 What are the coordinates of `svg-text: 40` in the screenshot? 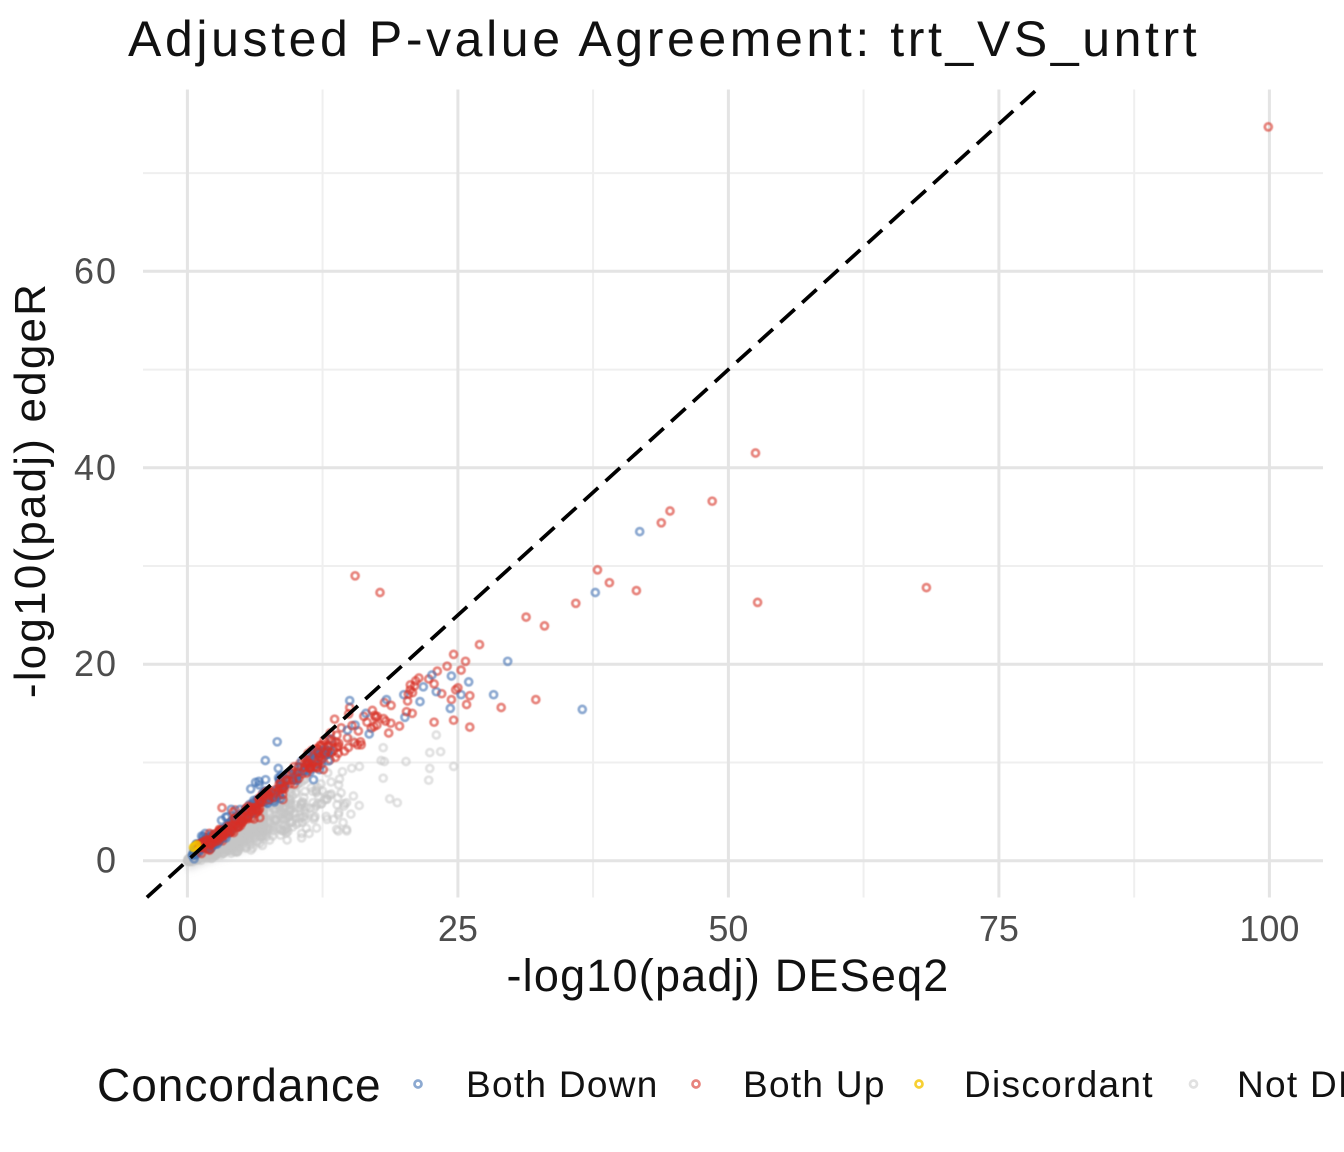 It's located at (96, 467).